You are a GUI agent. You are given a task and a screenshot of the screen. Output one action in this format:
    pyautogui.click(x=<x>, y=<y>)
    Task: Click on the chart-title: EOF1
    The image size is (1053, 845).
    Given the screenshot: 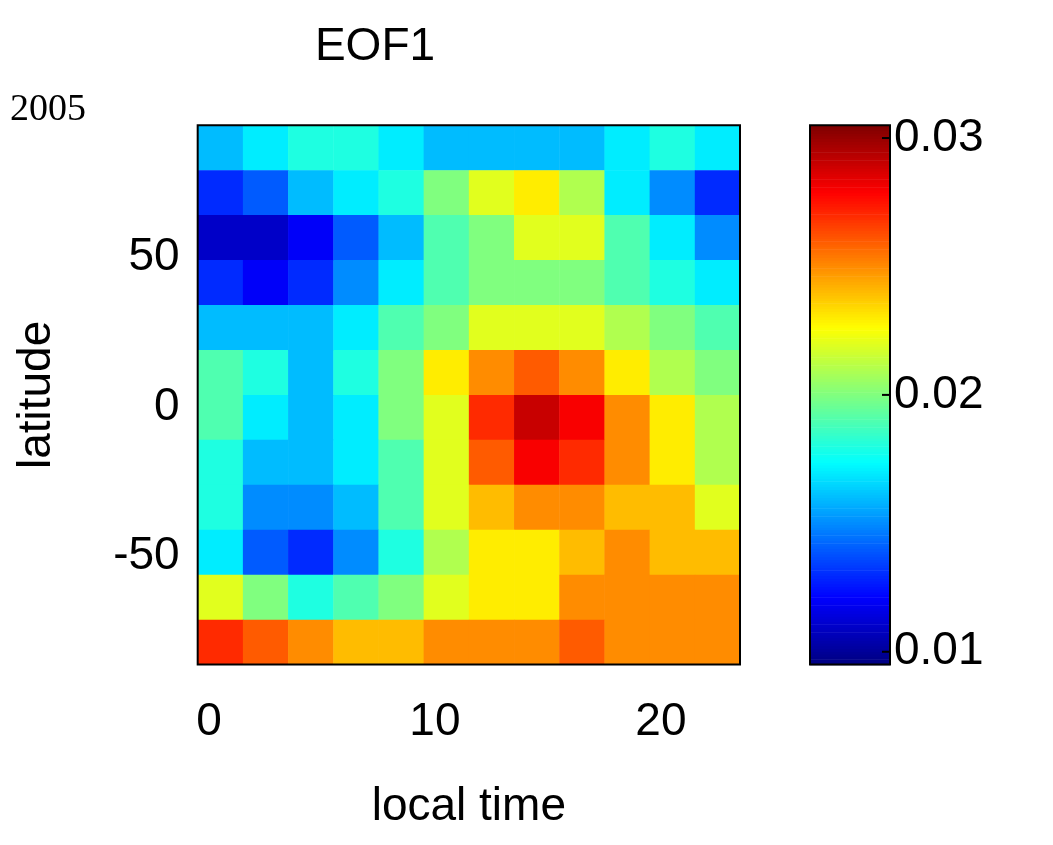 What is the action you would take?
    pyautogui.click(x=375, y=44)
    